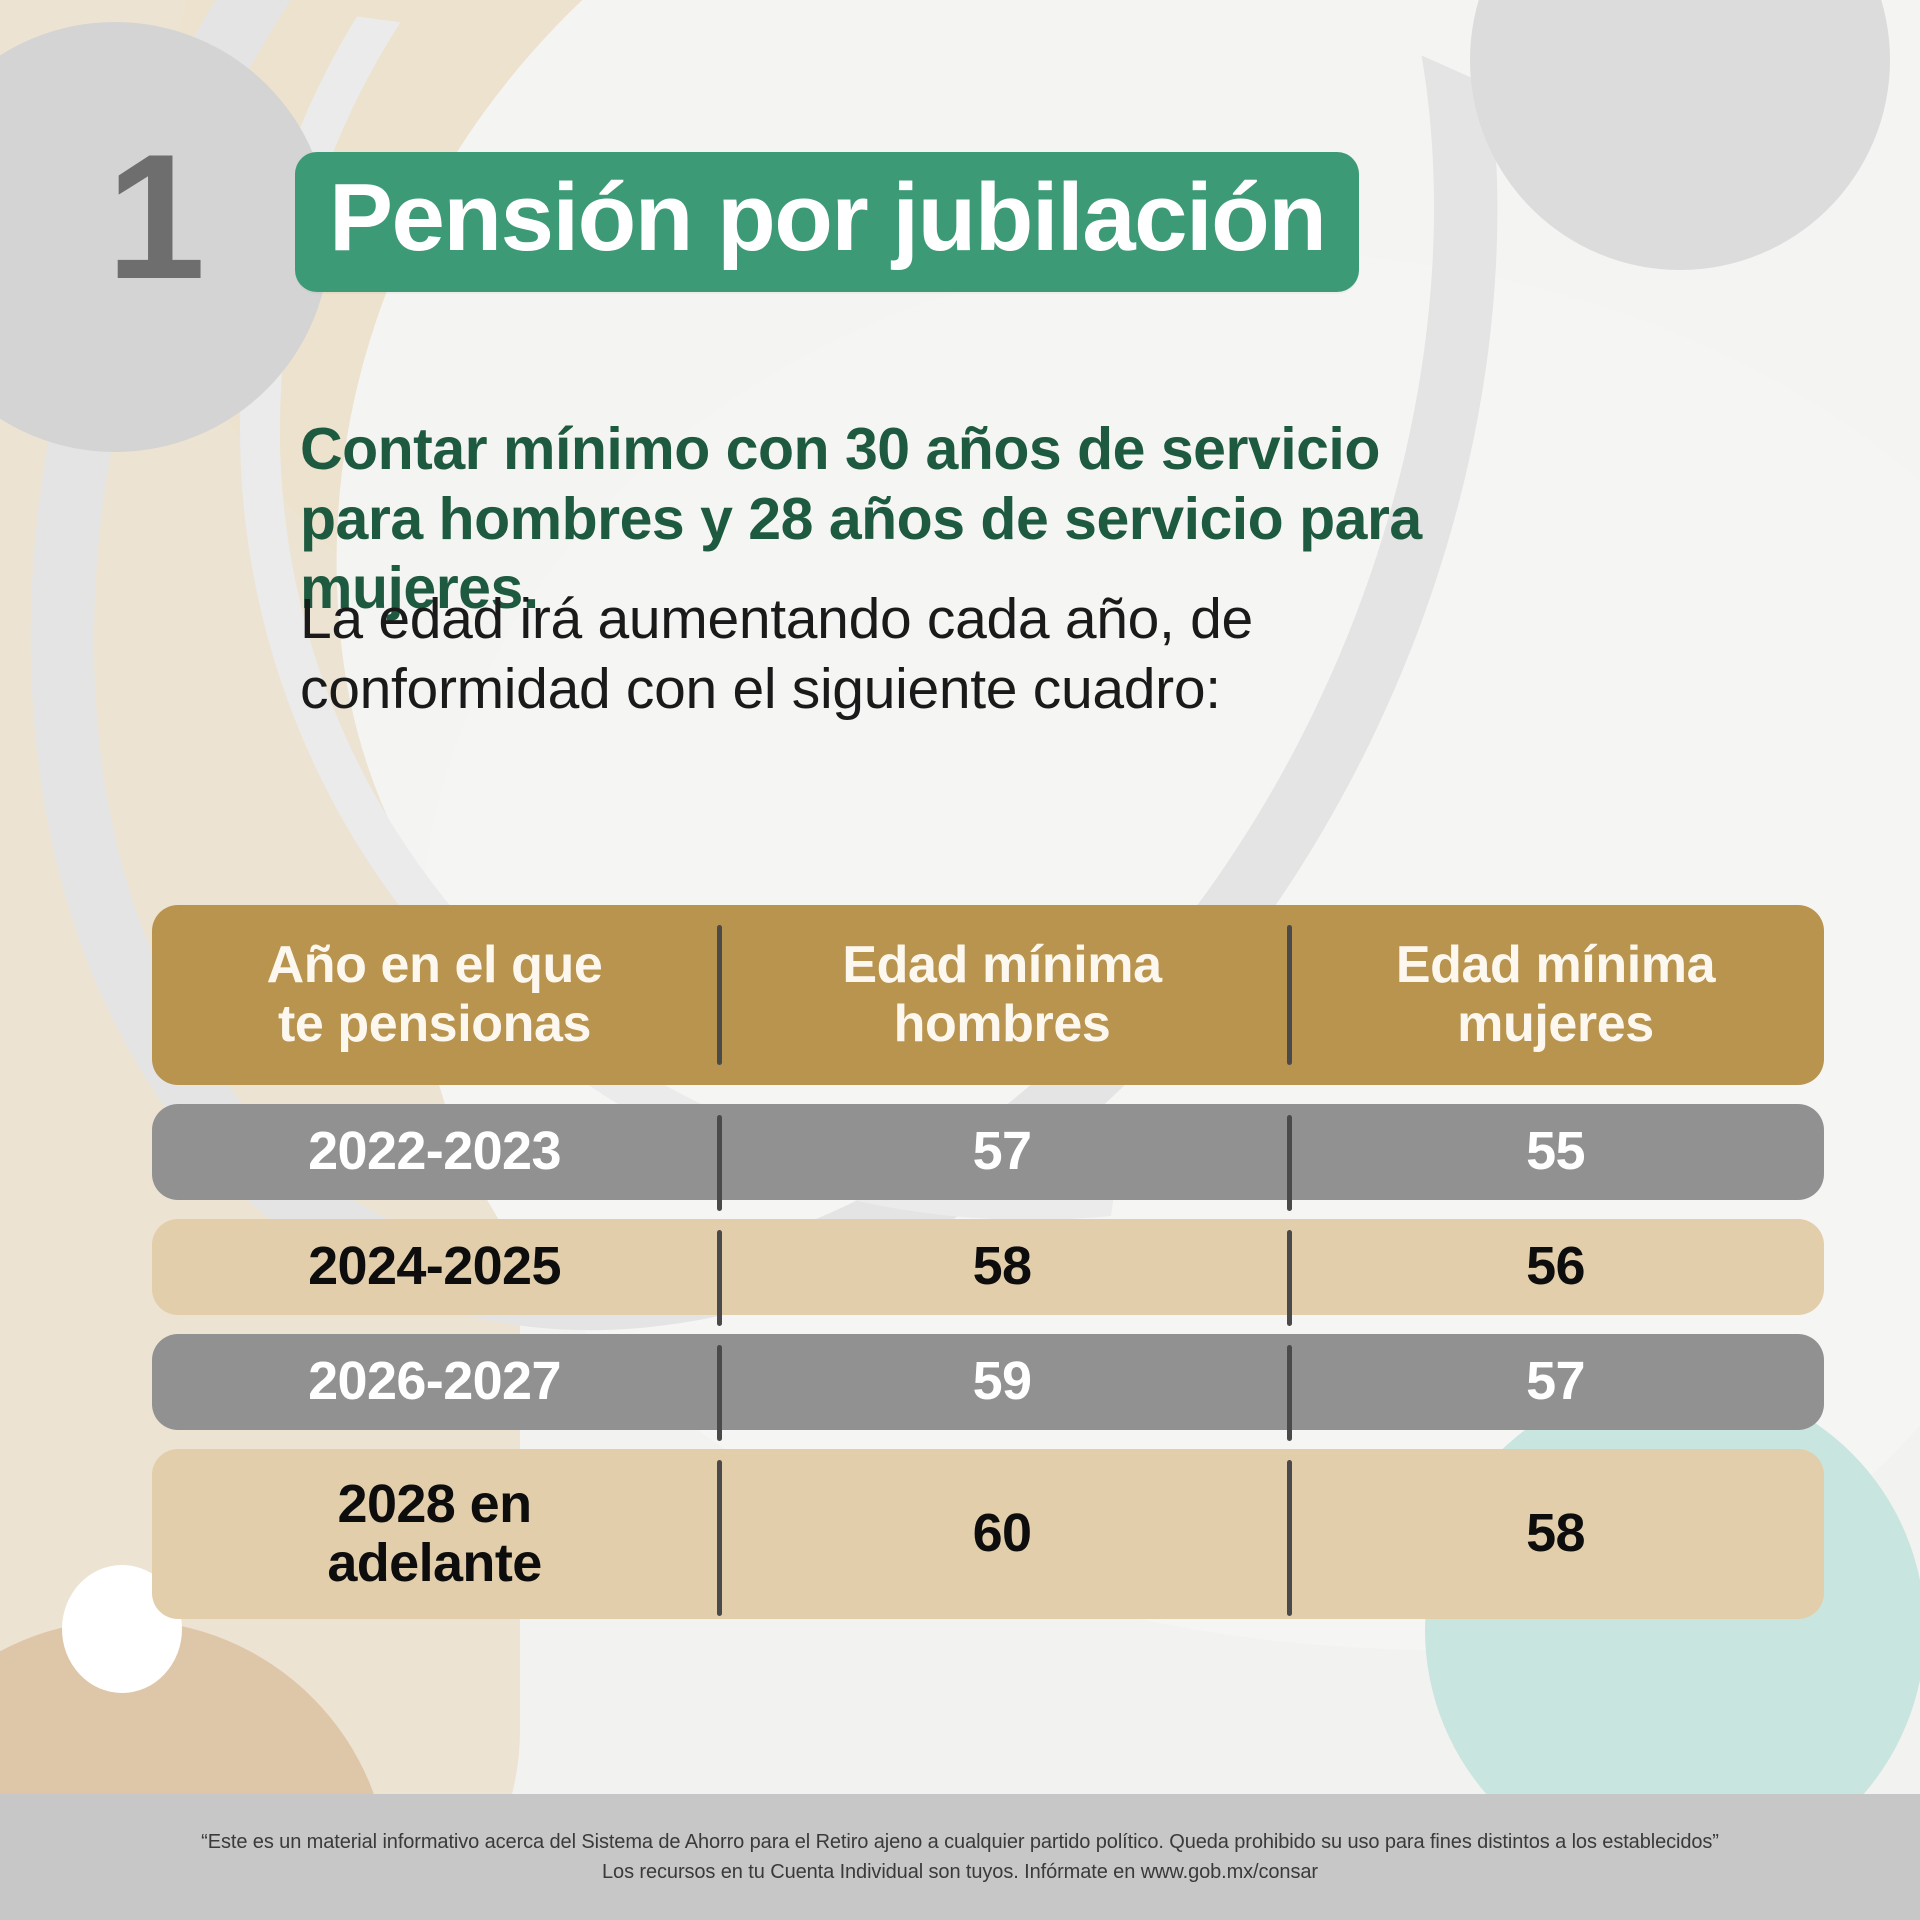  Describe the element at coordinates (1002, 1533) in the screenshot. I see `cell-men: 60` at that location.